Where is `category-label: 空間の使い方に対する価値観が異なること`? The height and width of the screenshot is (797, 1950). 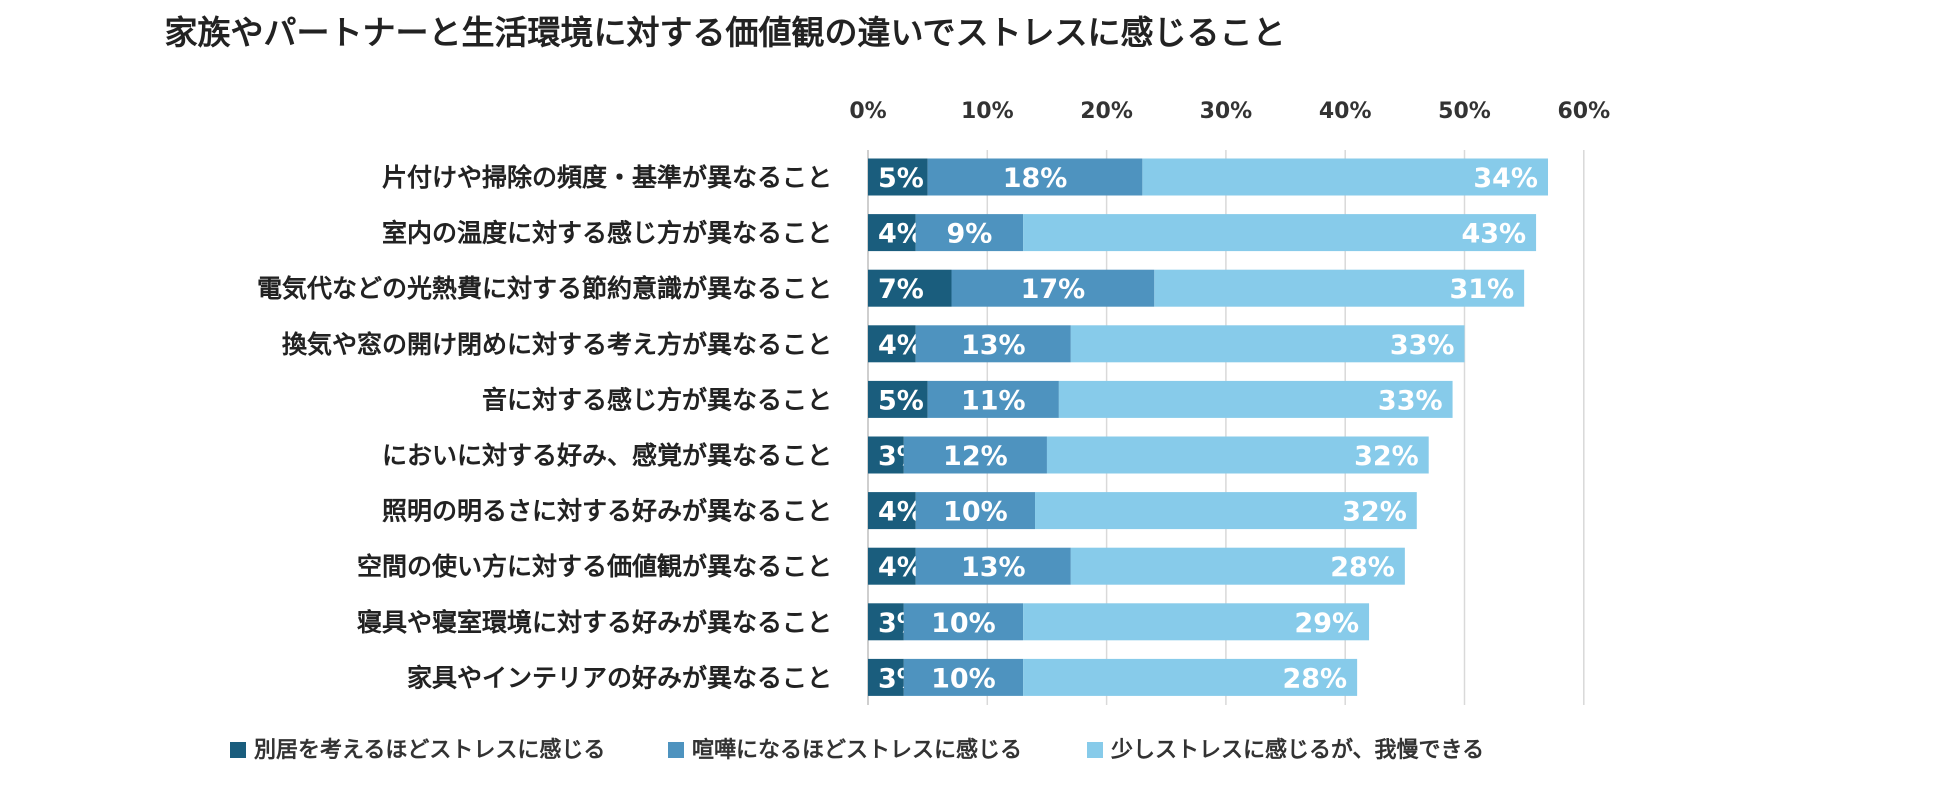
category-label: 空間の使い方に対する価値観が異なること is located at coordinates (594, 566).